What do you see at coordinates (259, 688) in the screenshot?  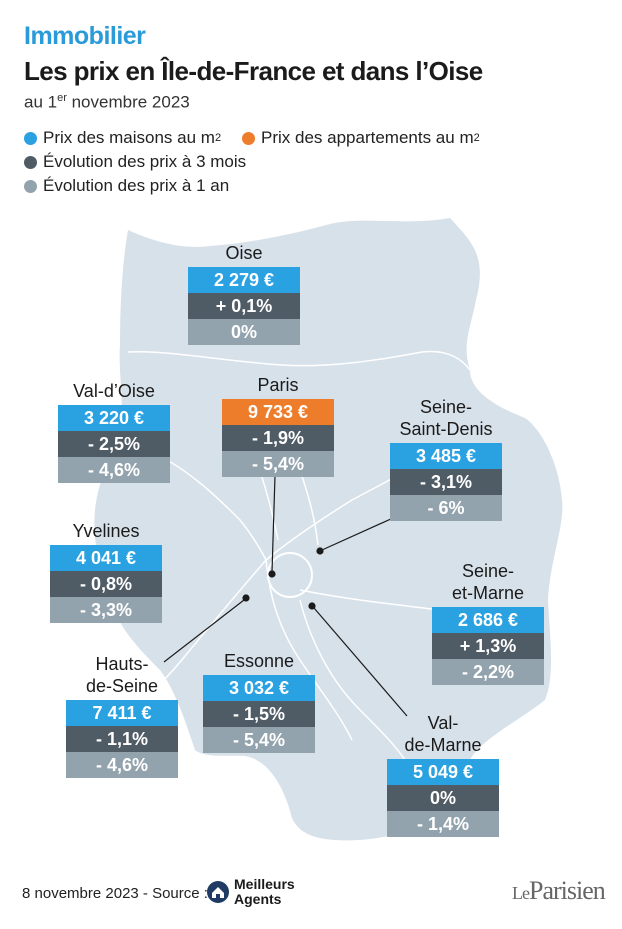 I see `house-price: 3 032 €` at bounding box center [259, 688].